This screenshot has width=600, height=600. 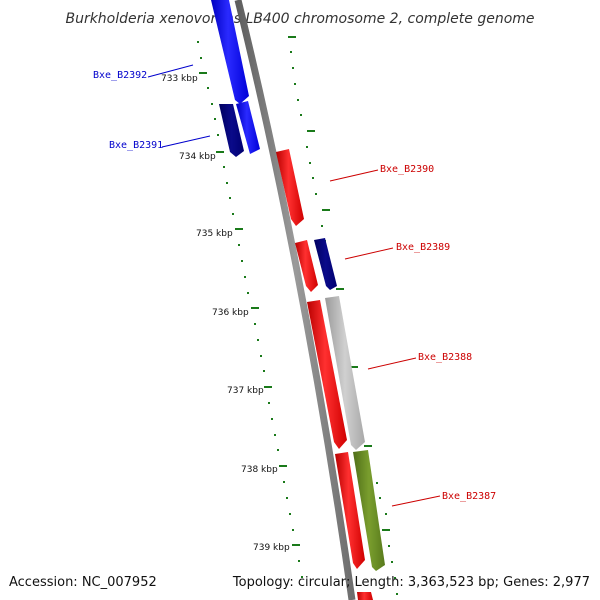 I want to click on reverse-strand-genes, so click(x=235, y=78).